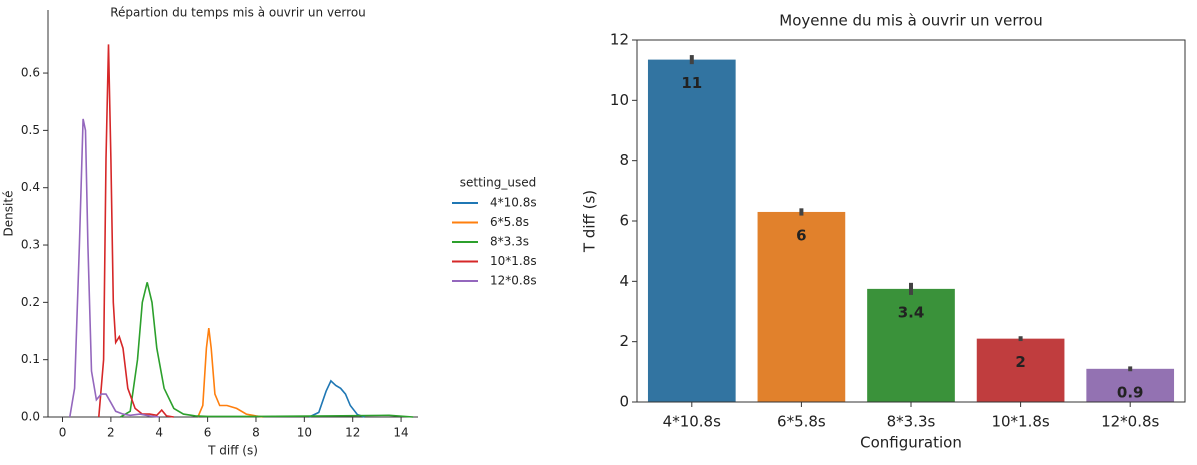  What do you see at coordinates (30, 245) in the screenshot?
I see `y-tick-label: 0.3` at bounding box center [30, 245].